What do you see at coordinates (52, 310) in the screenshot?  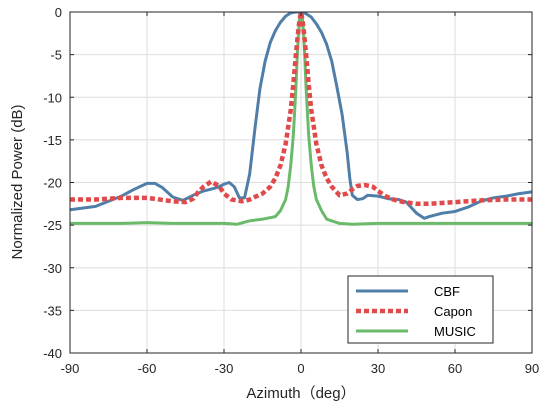 I see `y-tick-label: -35` at bounding box center [52, 310].